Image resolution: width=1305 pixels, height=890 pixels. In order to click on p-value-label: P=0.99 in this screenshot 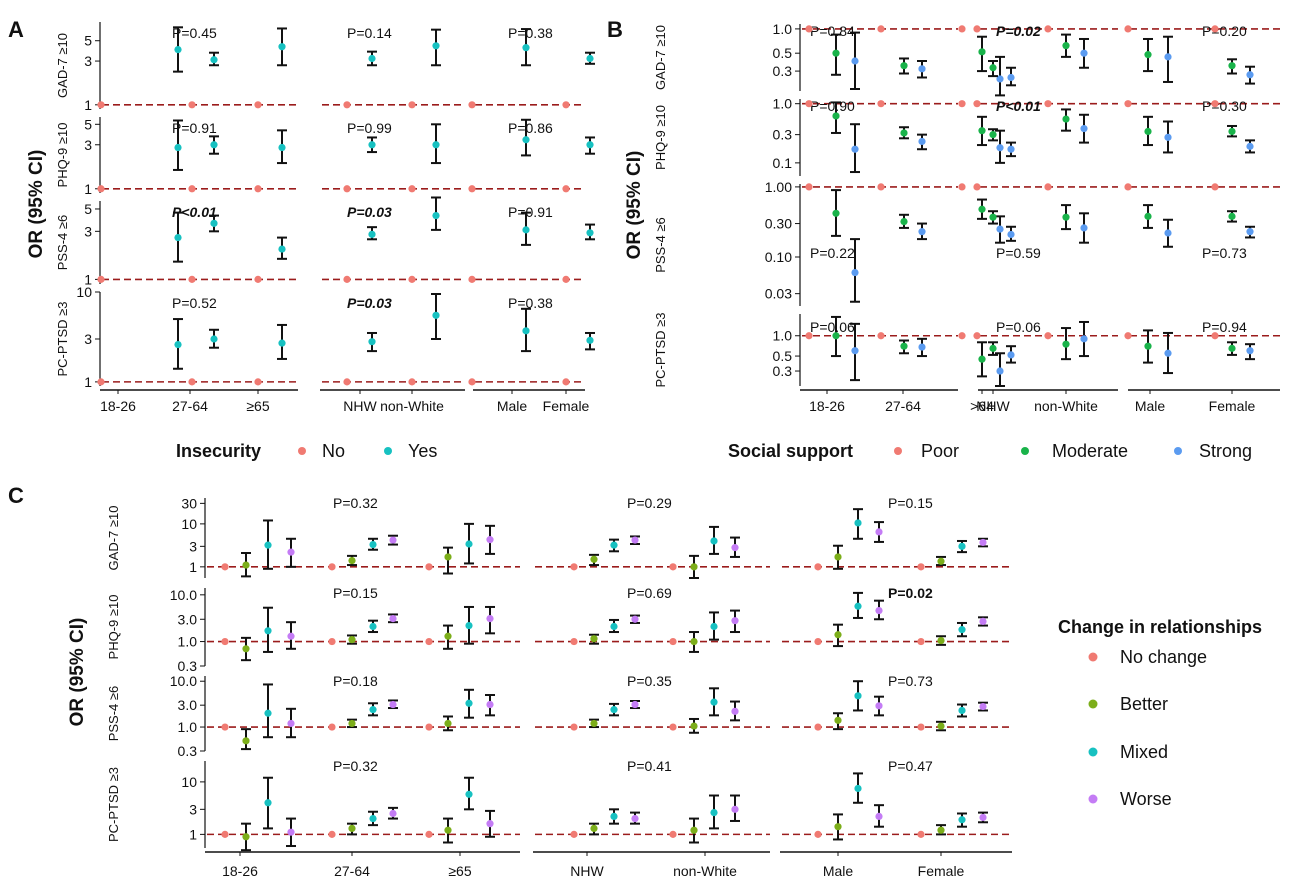, I will do `click(369, 128)`.